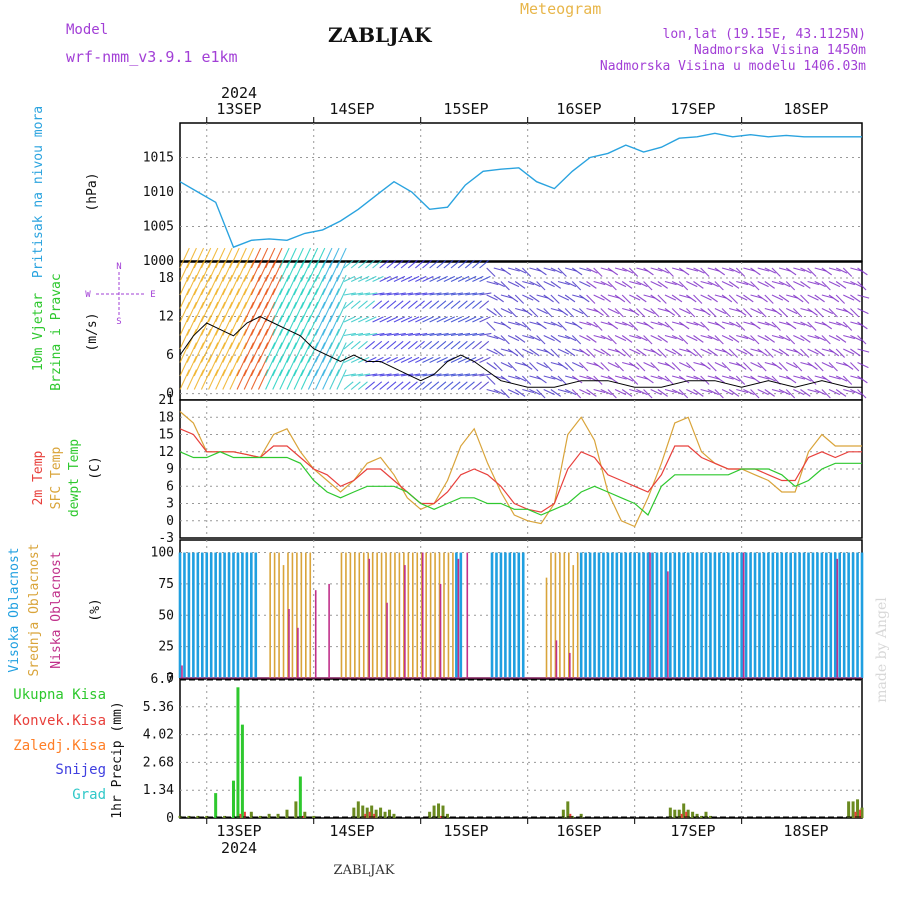  What do you see at coordinates (239, 848) in the screenshot?
I see `bottom-year-label: 2024` at bounding box center [239, 848].